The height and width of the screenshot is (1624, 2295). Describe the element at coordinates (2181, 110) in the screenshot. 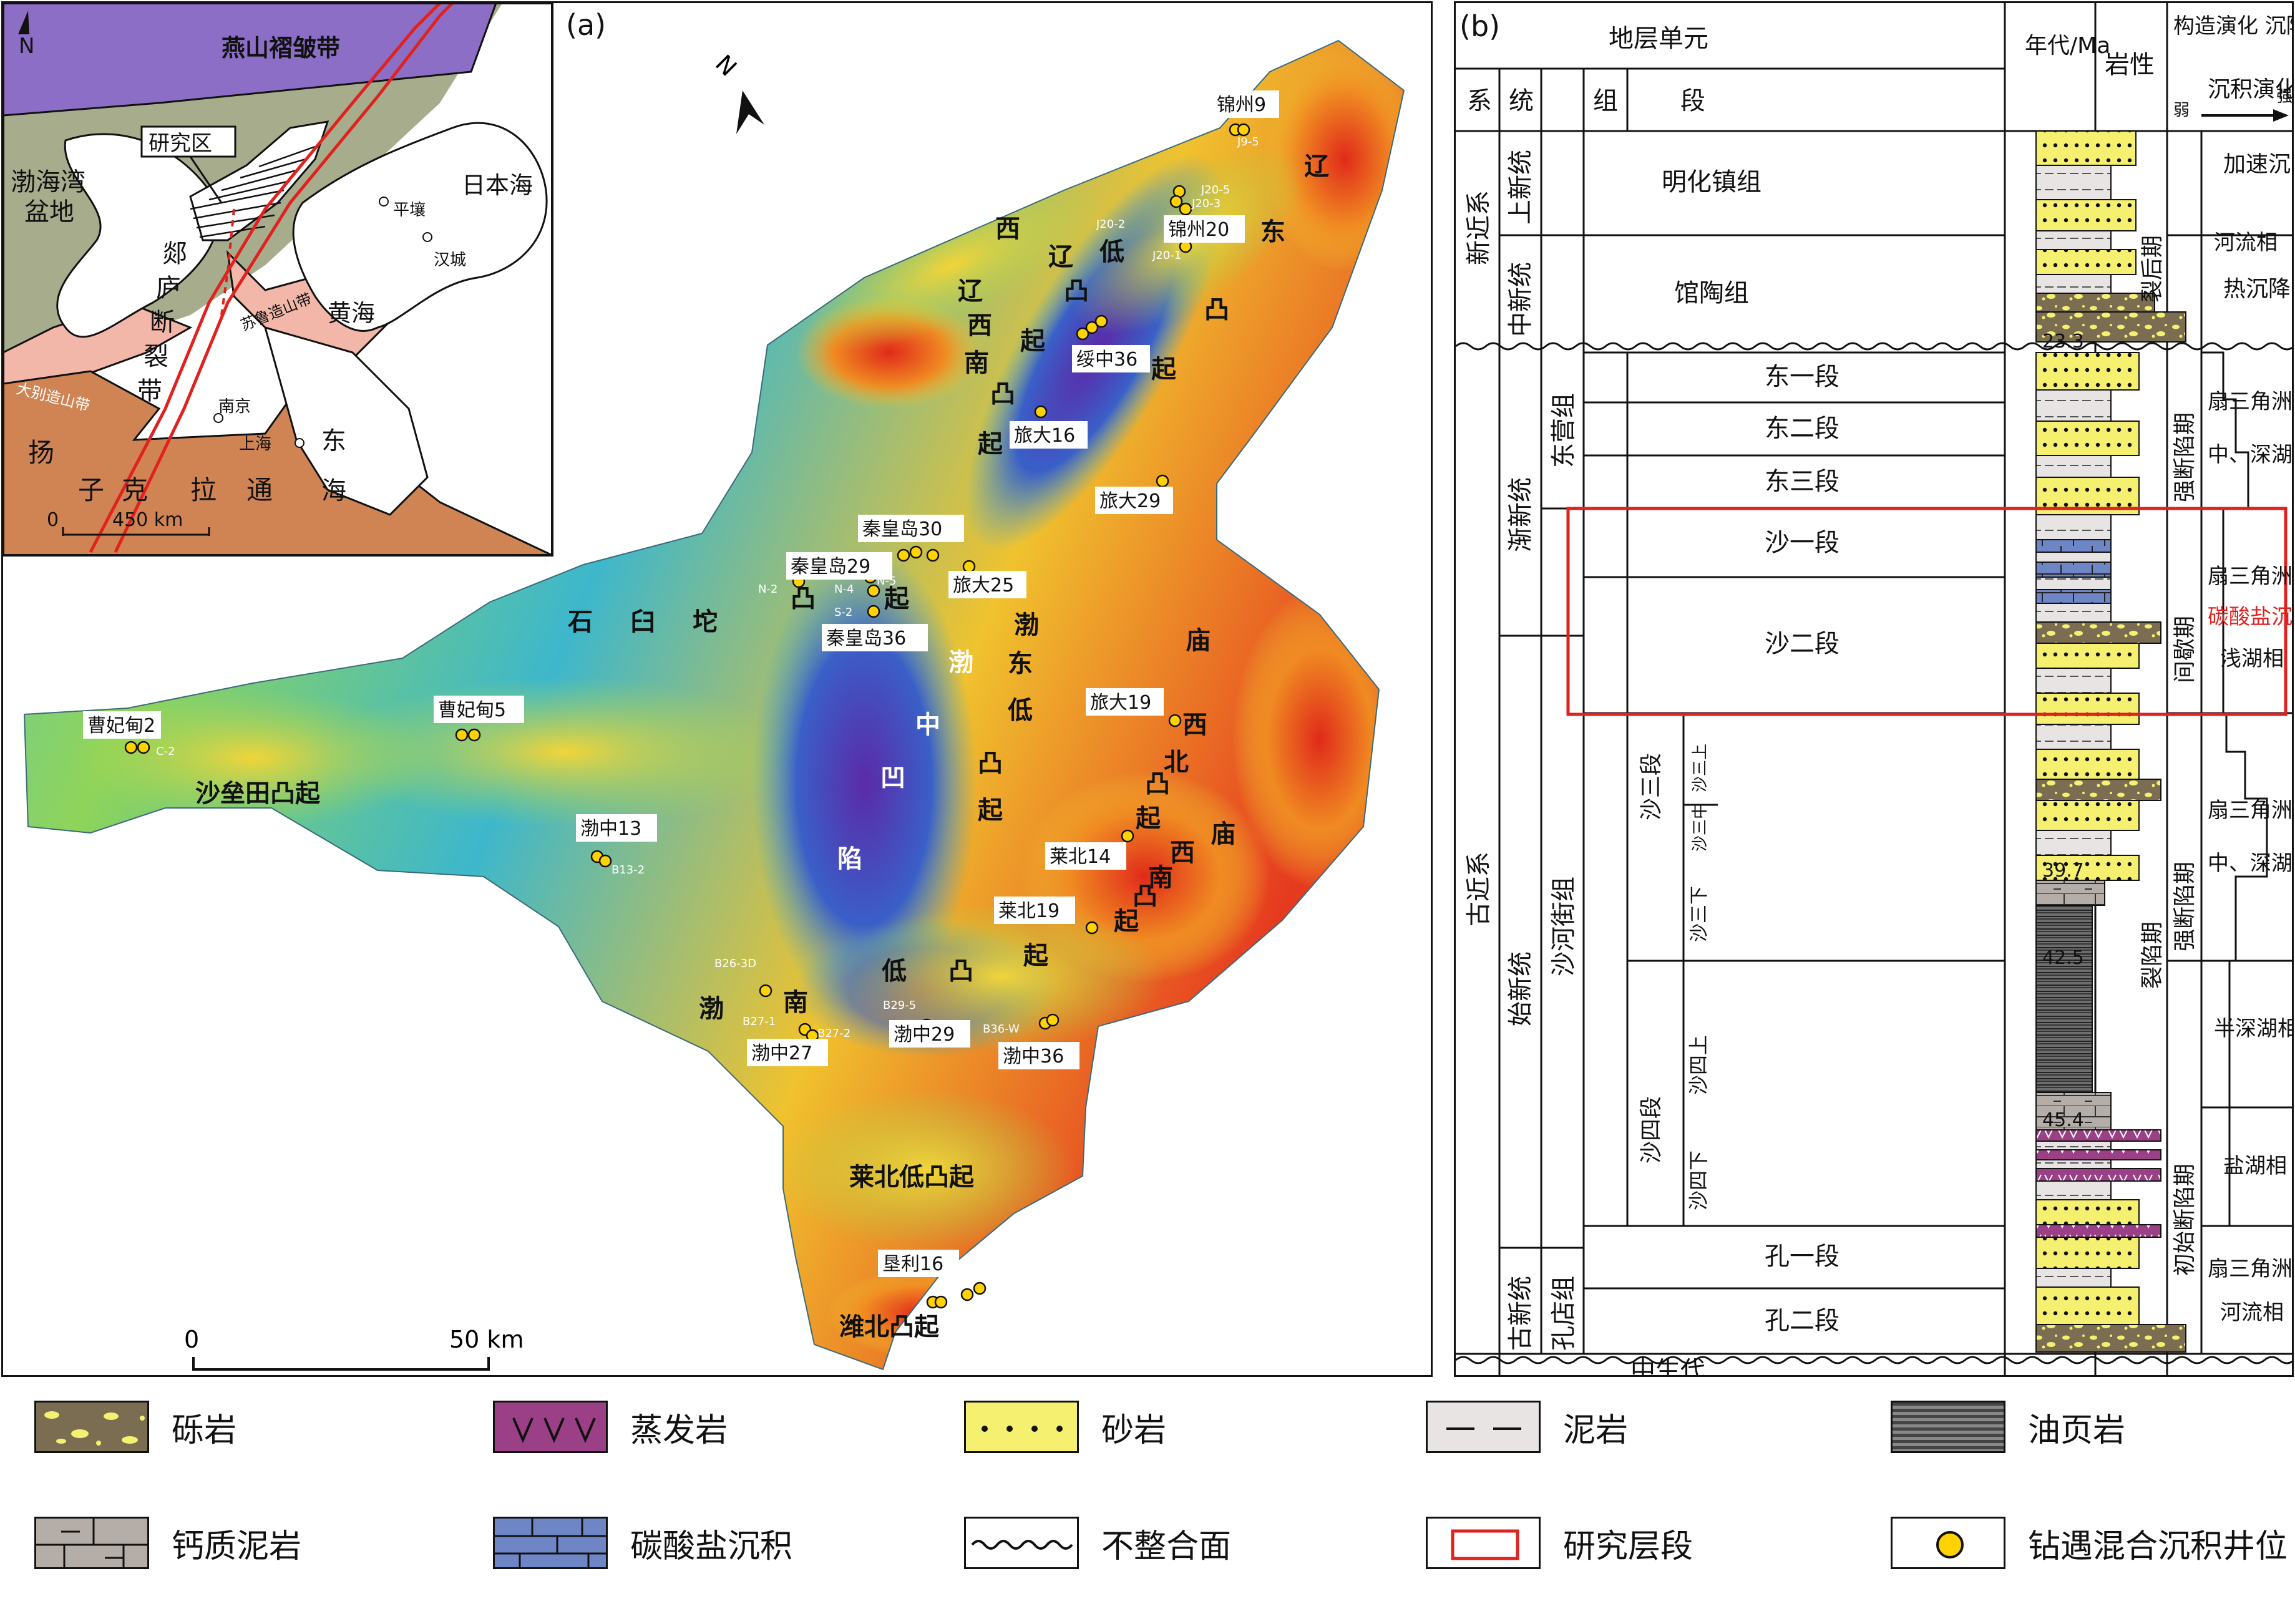

I see `header-weak: 弱` at that location.